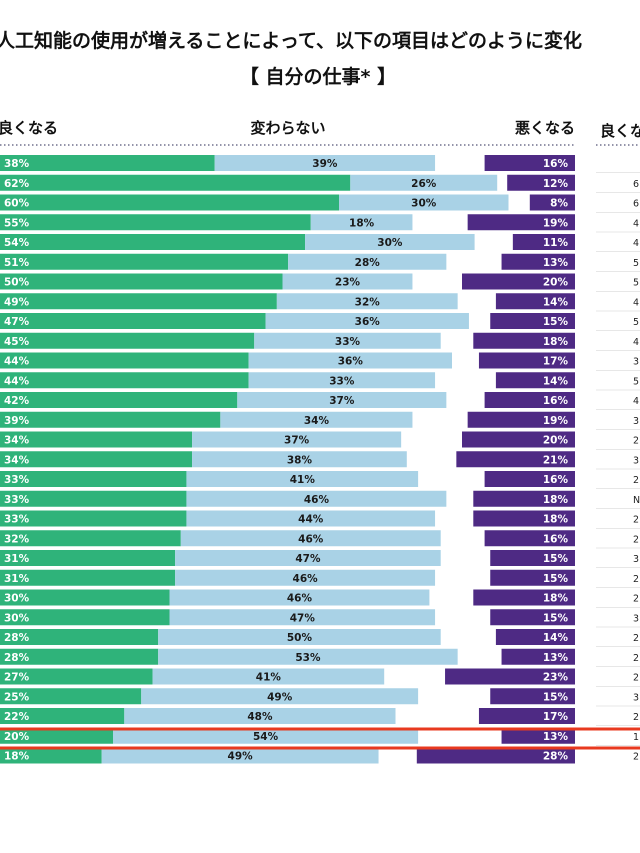 This screenshot has width=640, height=853. What do you see at coordinates (308, 559) in the screenshot?
I see `label-same-row-21: 47%` at bounding box center [308, 559].